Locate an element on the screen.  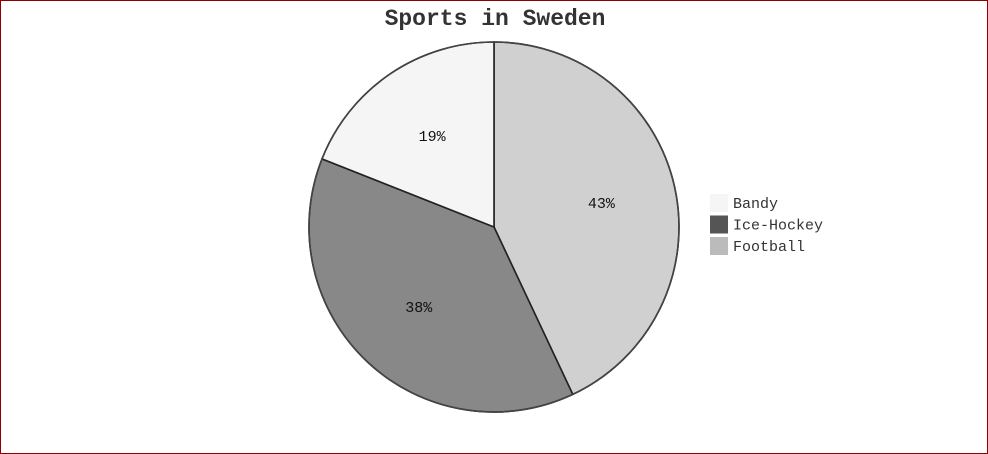
legend: Bandy Ice-Hockey Football is located at coordinates (766, 225).